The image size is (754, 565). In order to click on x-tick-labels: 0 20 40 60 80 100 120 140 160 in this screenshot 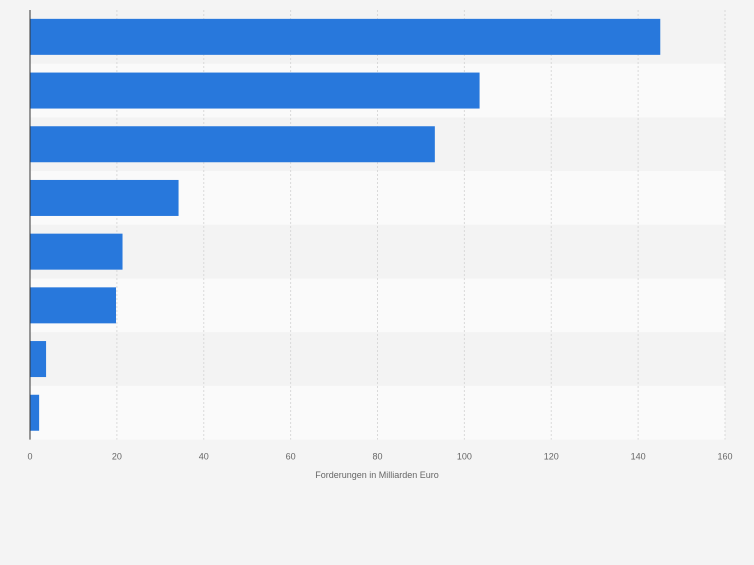, I will do `click(379, 457)`.